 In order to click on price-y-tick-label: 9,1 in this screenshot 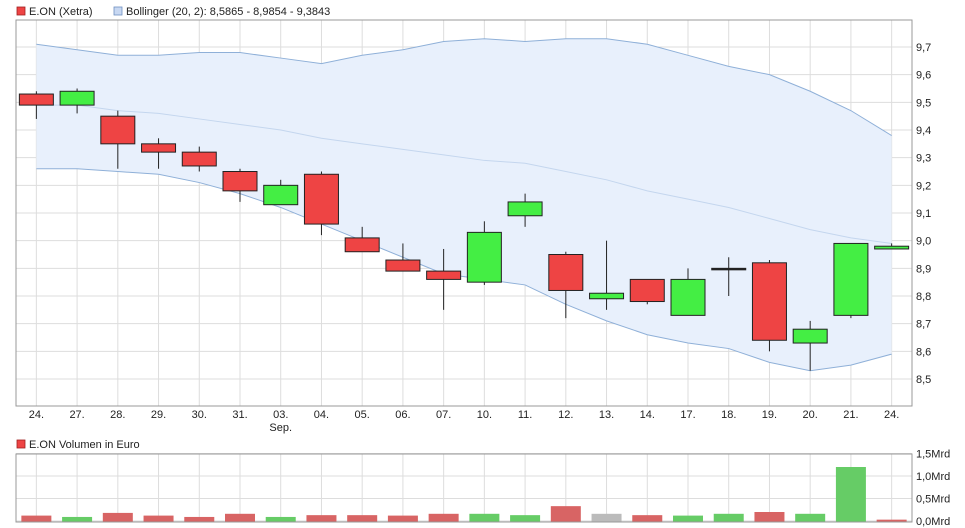, I will do `click(923, 214)`.